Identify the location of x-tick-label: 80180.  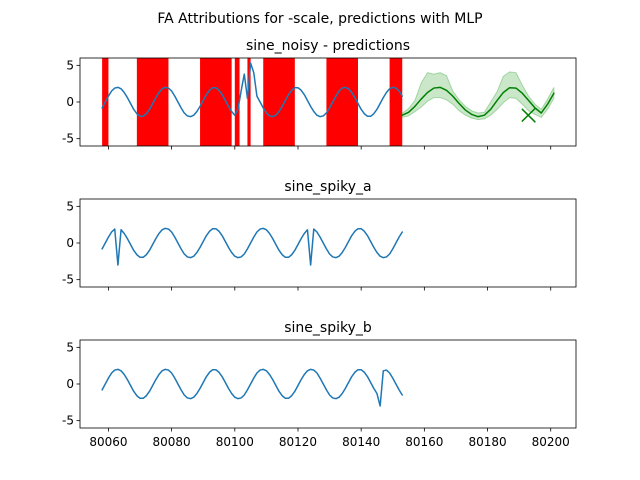
(487, 442).